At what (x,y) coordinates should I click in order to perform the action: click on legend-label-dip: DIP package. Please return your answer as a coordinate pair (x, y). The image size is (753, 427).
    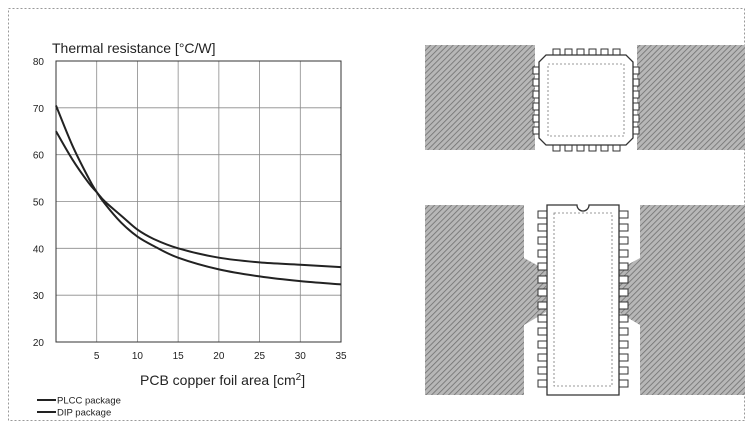
    Looking at the image, I should click on (84, 413).